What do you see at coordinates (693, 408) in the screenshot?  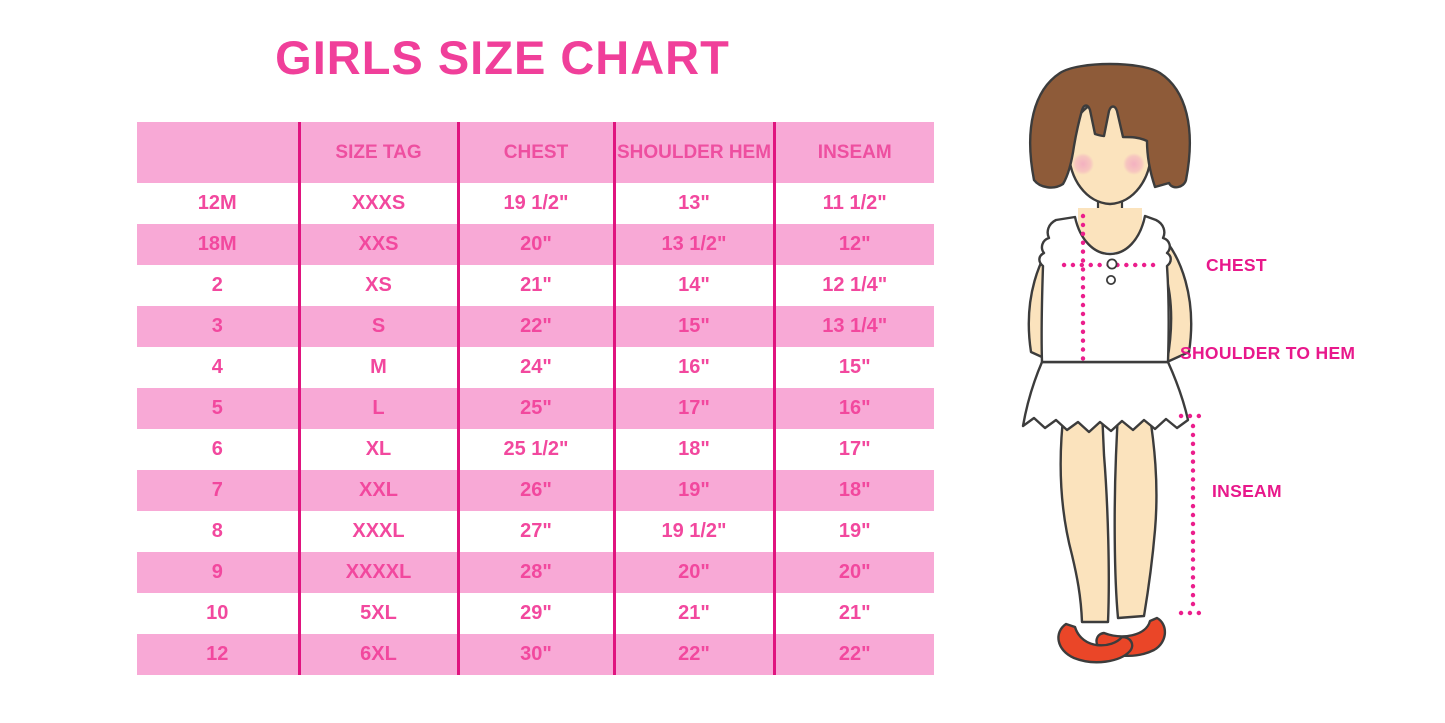 I see `cell-shoulder-hem: 17"` at bounding box center [693, 408].